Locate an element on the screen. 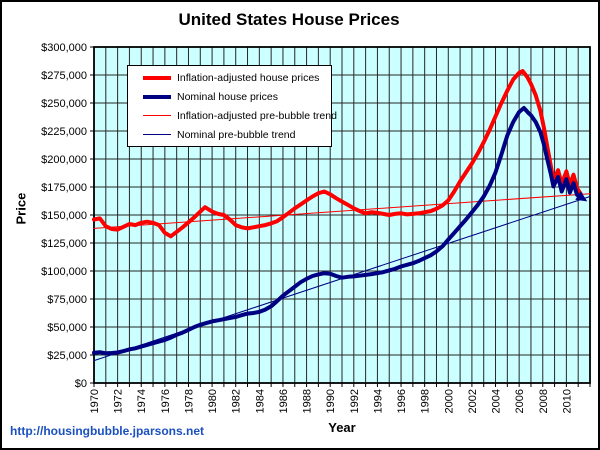  svg-text: 1976 is located at coordinates (166, 401).